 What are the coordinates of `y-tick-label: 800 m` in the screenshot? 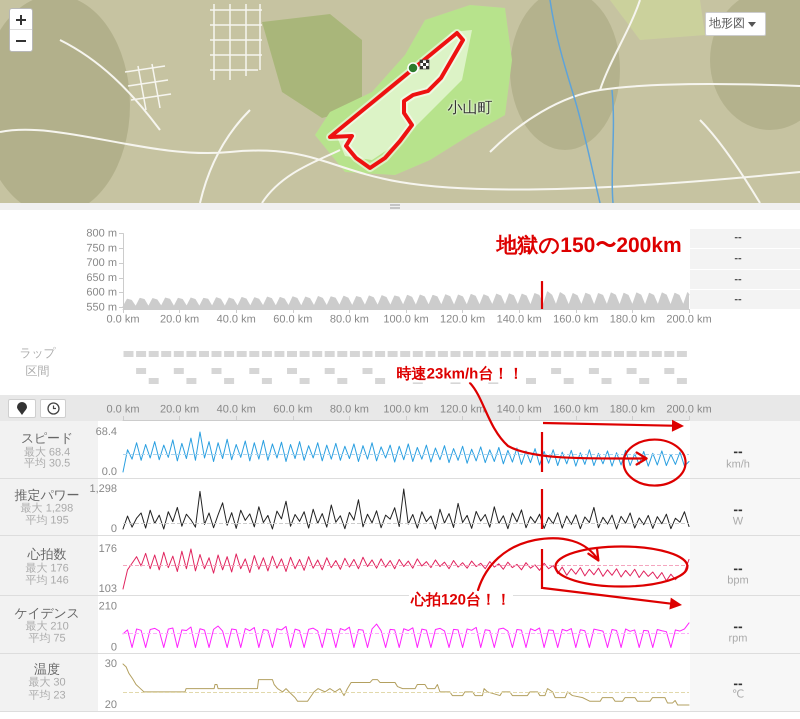 It's located at (101, 234).